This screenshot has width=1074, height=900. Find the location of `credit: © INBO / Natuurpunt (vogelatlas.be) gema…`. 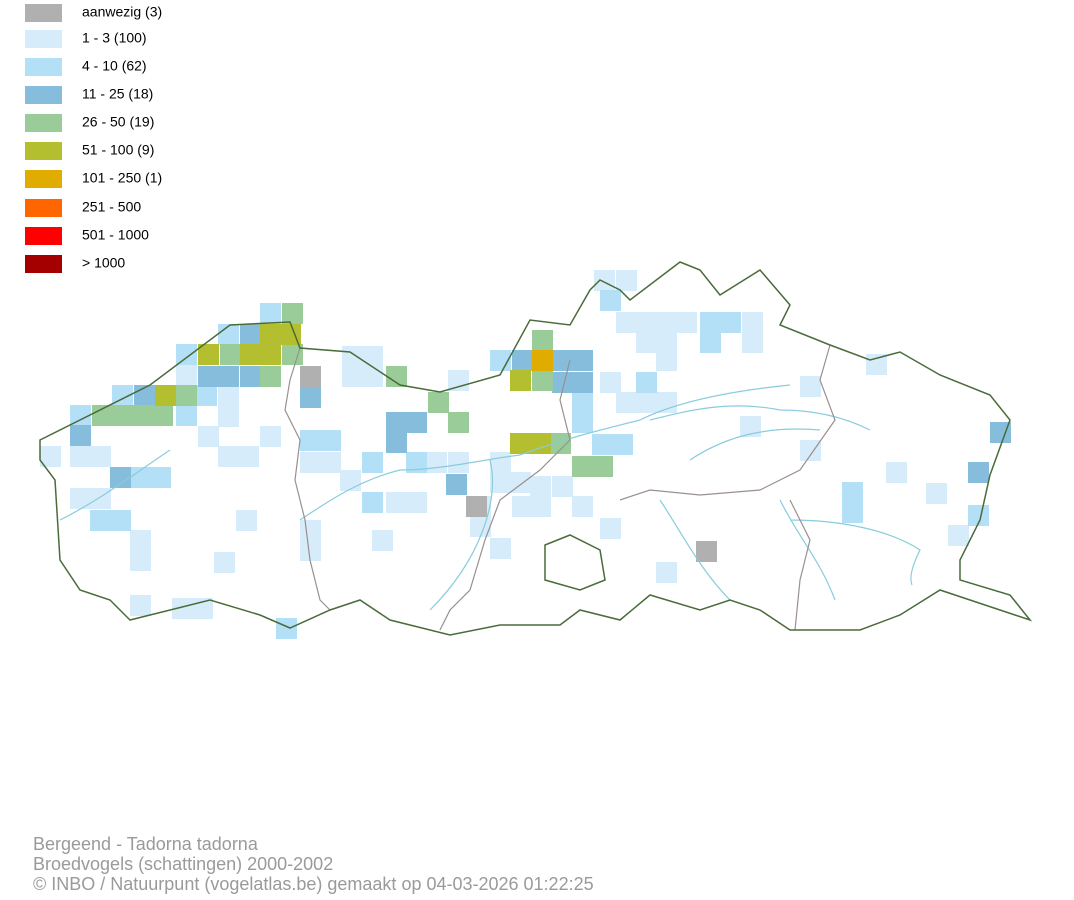

credit: © INBO / Natuurpunt (vogelatlas.be) gema… is located at coordinates (313, 884).